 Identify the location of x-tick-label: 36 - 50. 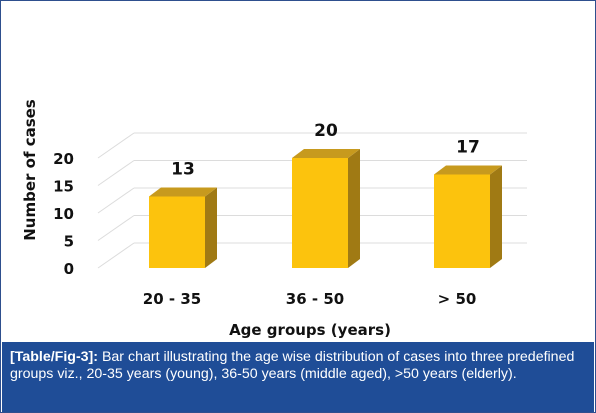
(315, 299).